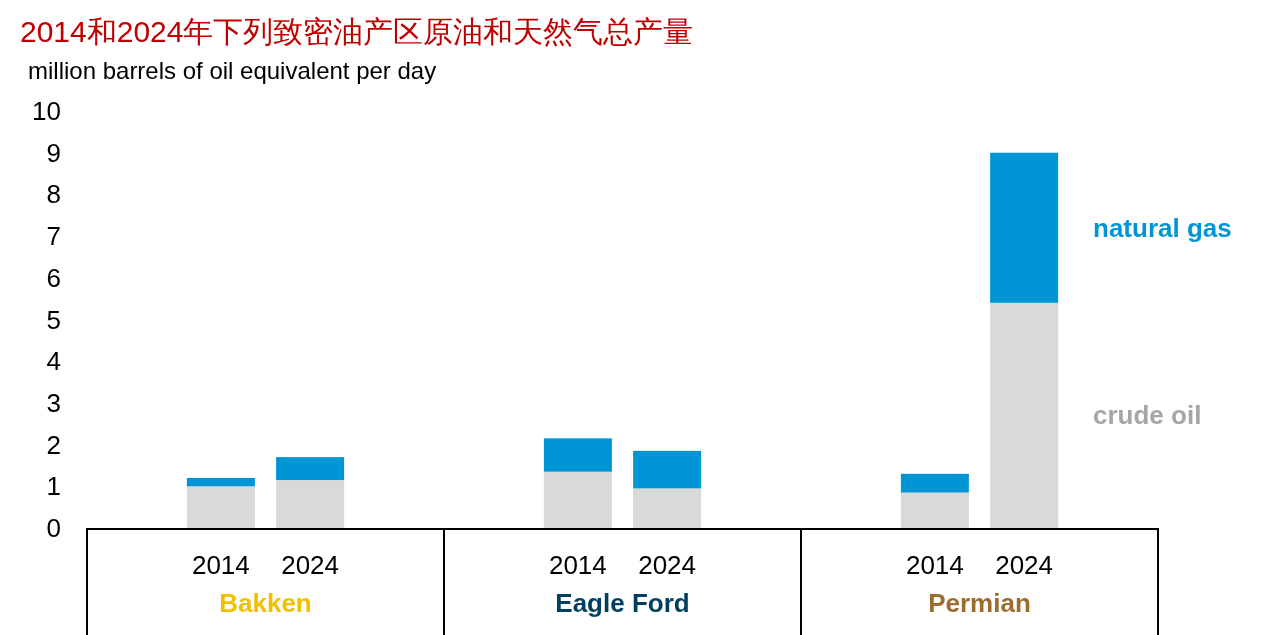 The height and width of the screenshot is (635, 1280). What do you see at coordinates (1162, 227) in the screenshot?
I see `series-label: natural gas` at bounding box center [1162, 227].